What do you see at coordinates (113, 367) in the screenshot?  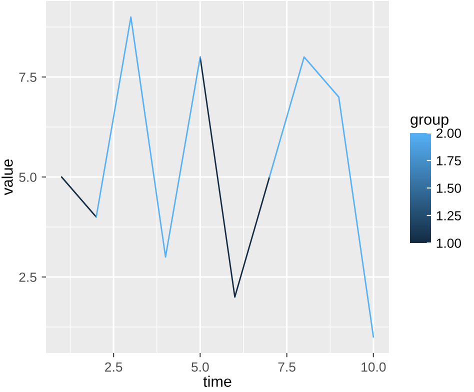 I see `x-tick-label: 2.5` at bounding box center [113, 367].